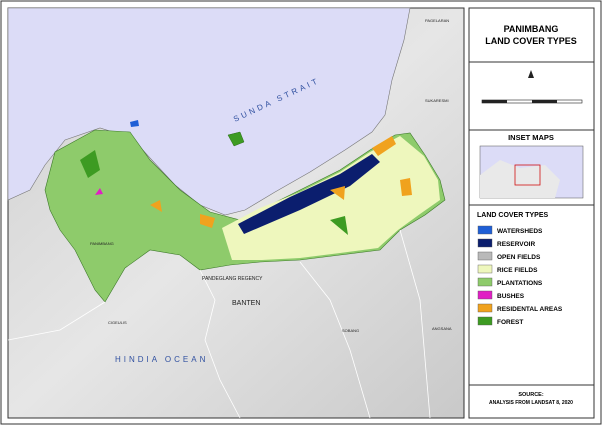 This screenshot has height=430, width=602. I want to click on regency-label: PANDEGLANG REGENCY, so click(232, 279).